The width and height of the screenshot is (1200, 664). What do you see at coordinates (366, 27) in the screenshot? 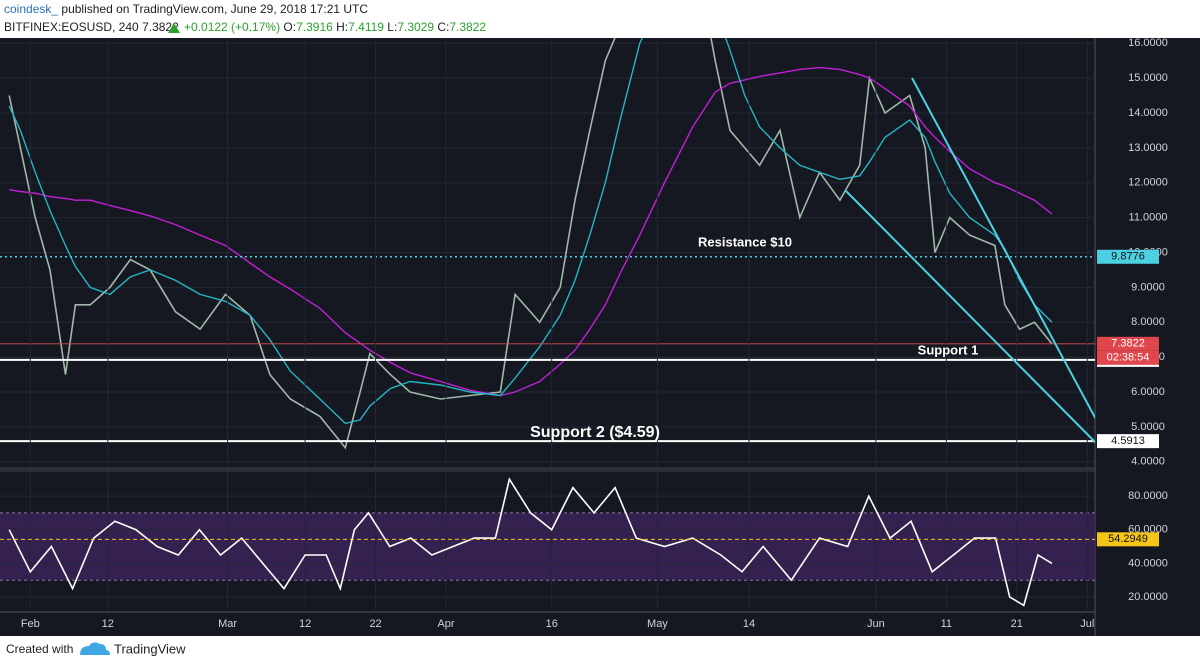
I see `h-value: 7.4119` at bounding box center [366, 27].